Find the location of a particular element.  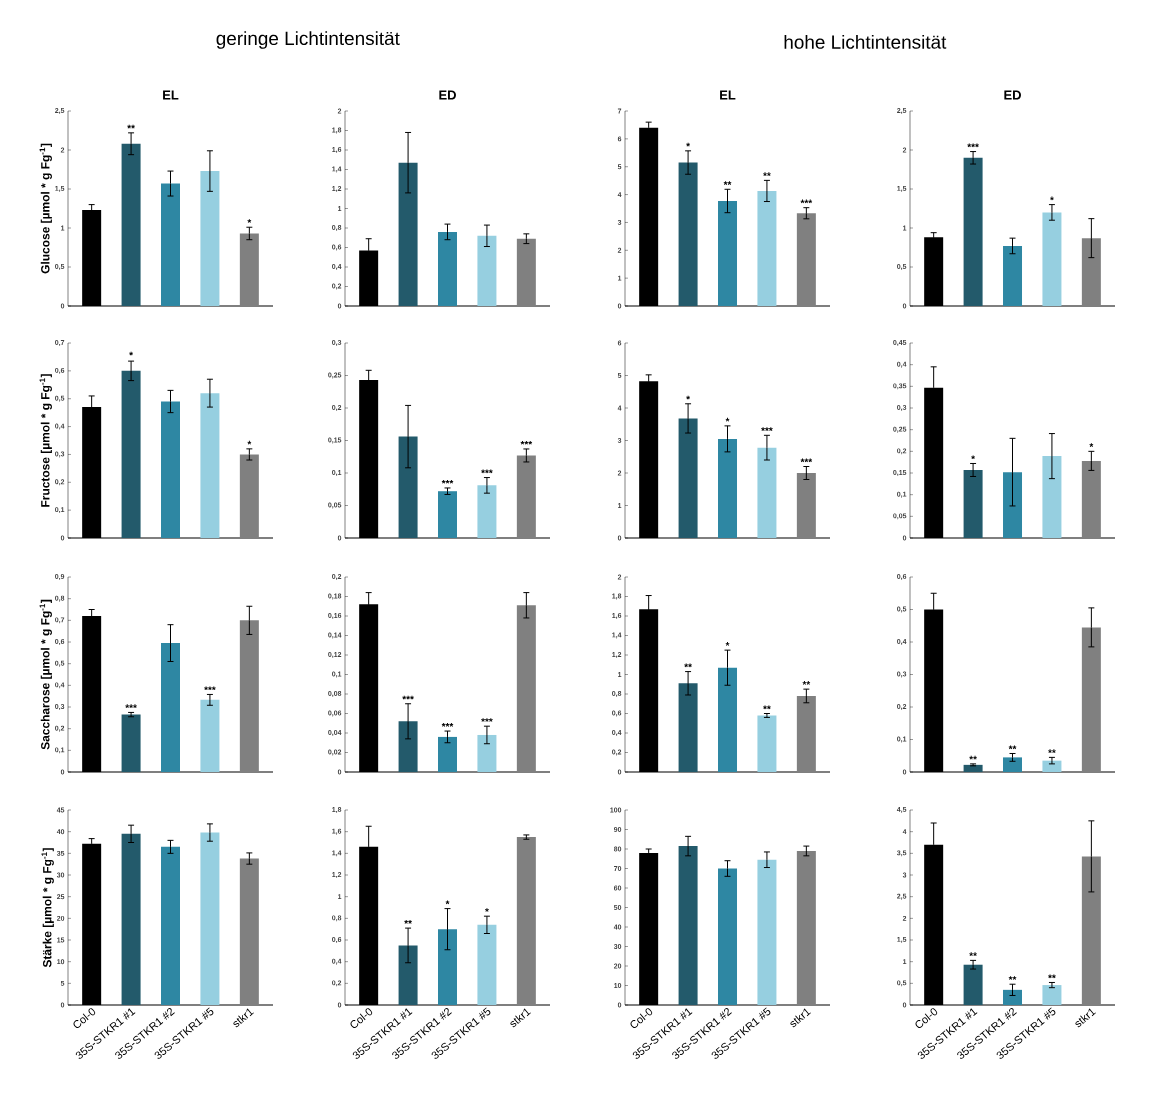

y-axis-title: Fructose [µmol * g Fg$^{-1}$] is located at coordinates (45, 440).